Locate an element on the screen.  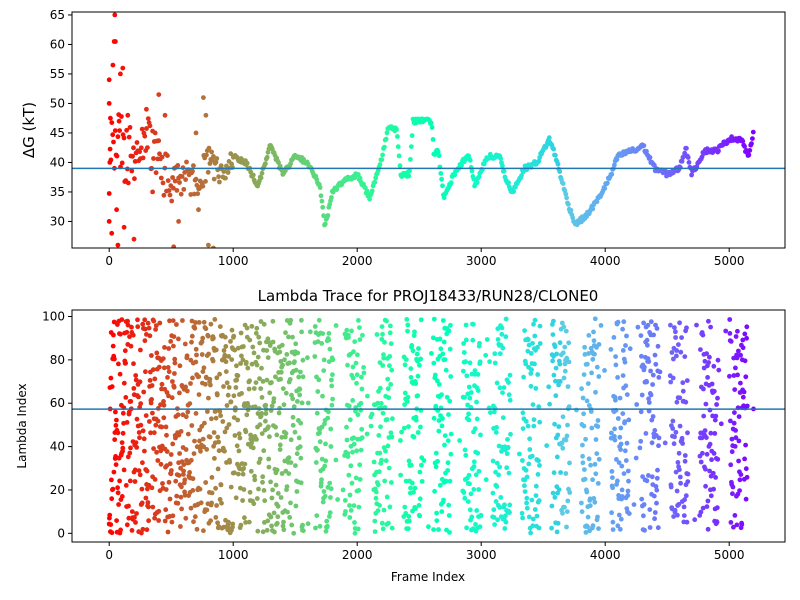
y-tick-label: 35 is located at coordinates (57, 192).